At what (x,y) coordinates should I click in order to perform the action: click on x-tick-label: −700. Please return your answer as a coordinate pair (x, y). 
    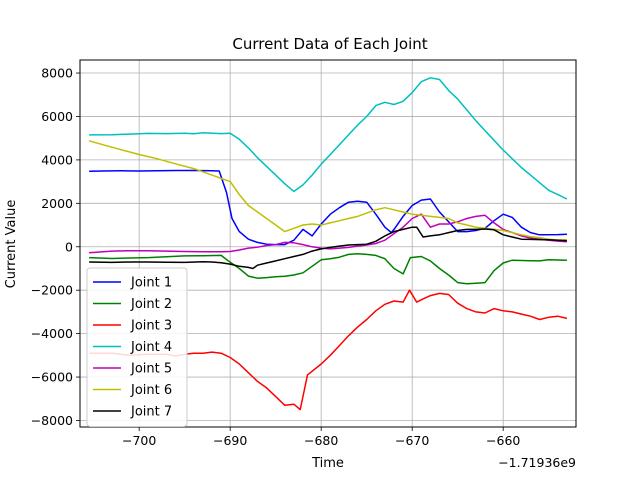
    Looking at the image, I should click on (139, 440).